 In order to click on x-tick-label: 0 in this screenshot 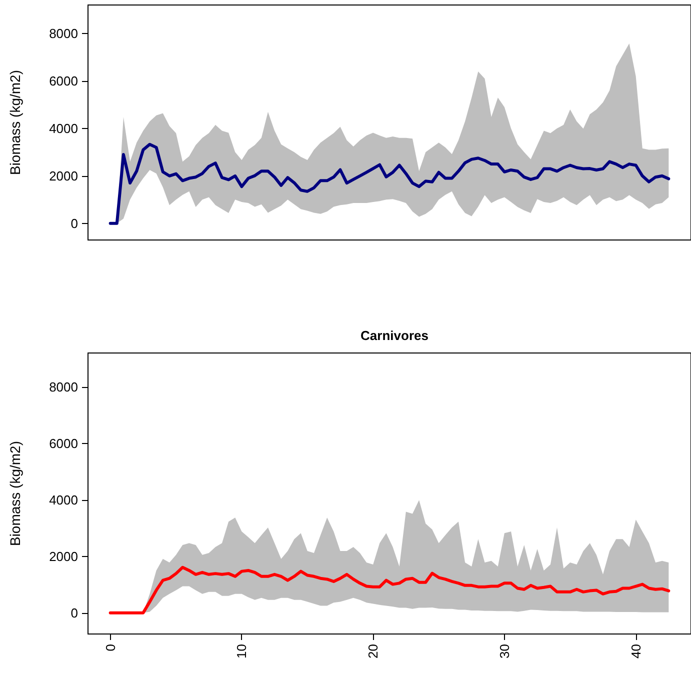, I will do `click(110, 648)`.